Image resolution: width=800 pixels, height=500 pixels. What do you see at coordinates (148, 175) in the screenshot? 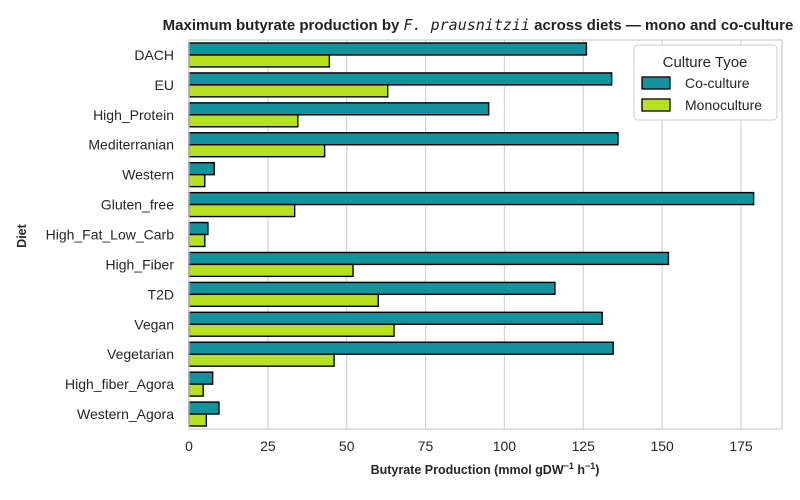
I see `y-tick-label: Western` at bounding box center [148, 175].